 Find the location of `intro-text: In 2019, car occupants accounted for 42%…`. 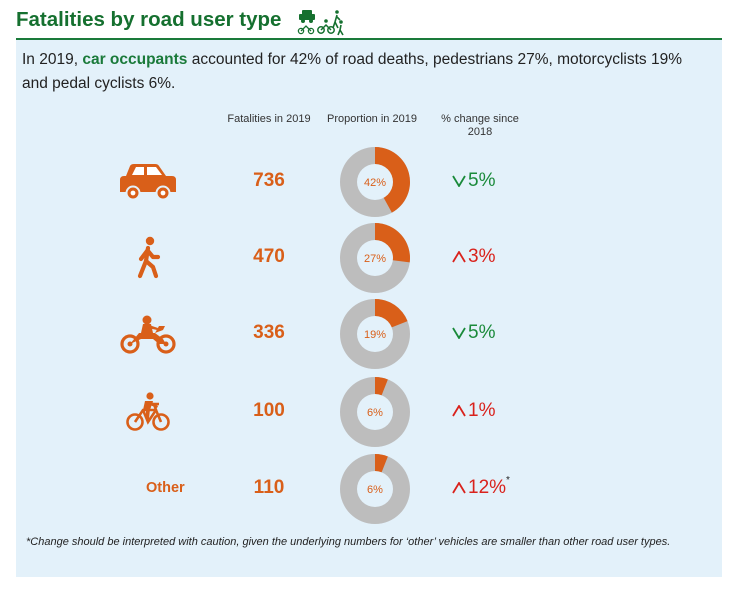

intro-text: In 2019, car occupants accounted for 42%… is located at coordinates (367, 72).